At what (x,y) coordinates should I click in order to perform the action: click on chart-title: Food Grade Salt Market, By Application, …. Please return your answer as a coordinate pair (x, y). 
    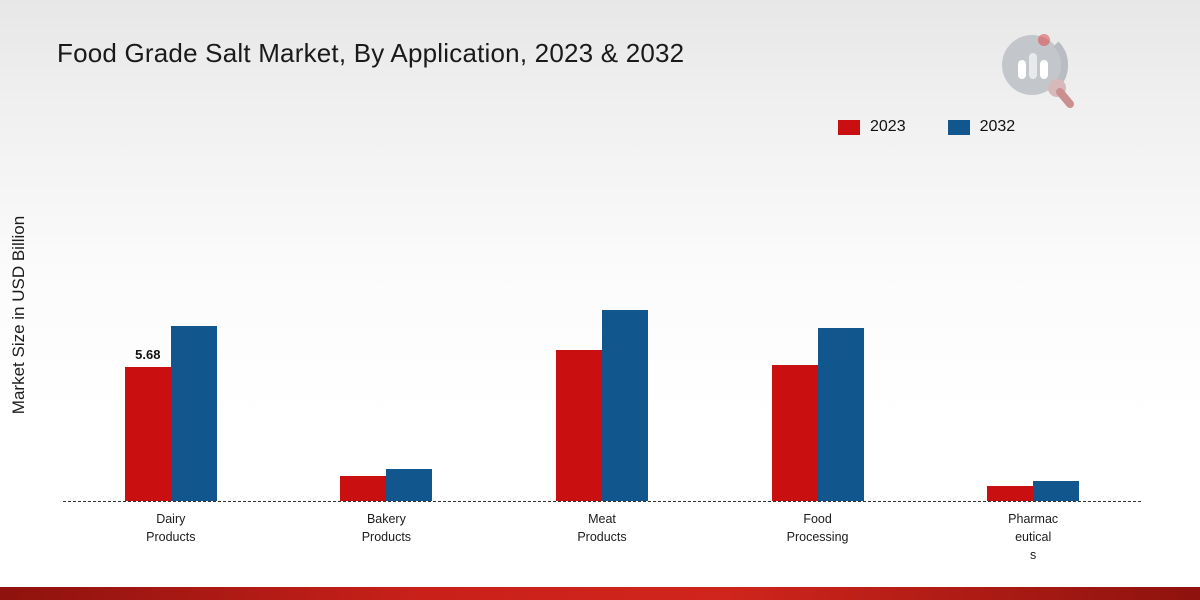
    Looking at the image, I should click on (371, 53).